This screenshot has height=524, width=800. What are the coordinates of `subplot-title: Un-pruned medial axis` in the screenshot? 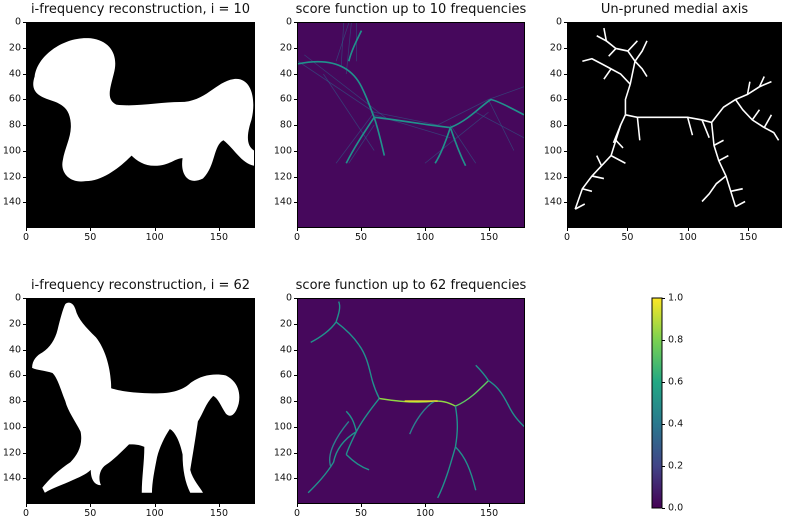 It's located at (674, 9).